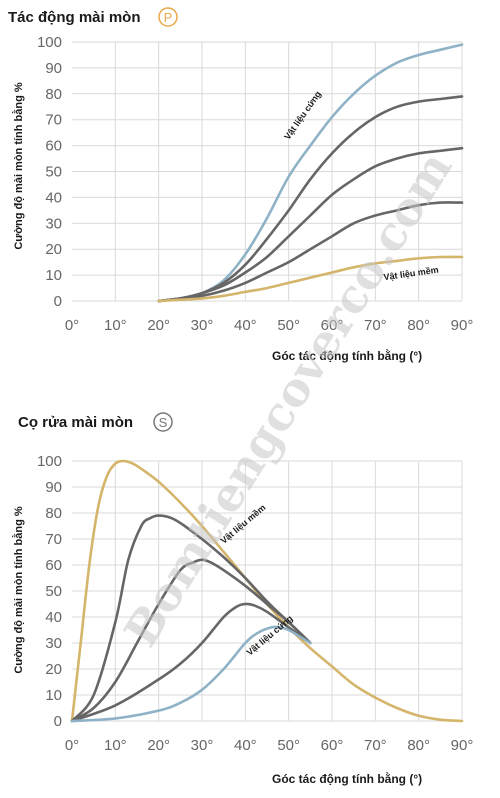  I want to click on badge-letter: S, so click(163, 422).